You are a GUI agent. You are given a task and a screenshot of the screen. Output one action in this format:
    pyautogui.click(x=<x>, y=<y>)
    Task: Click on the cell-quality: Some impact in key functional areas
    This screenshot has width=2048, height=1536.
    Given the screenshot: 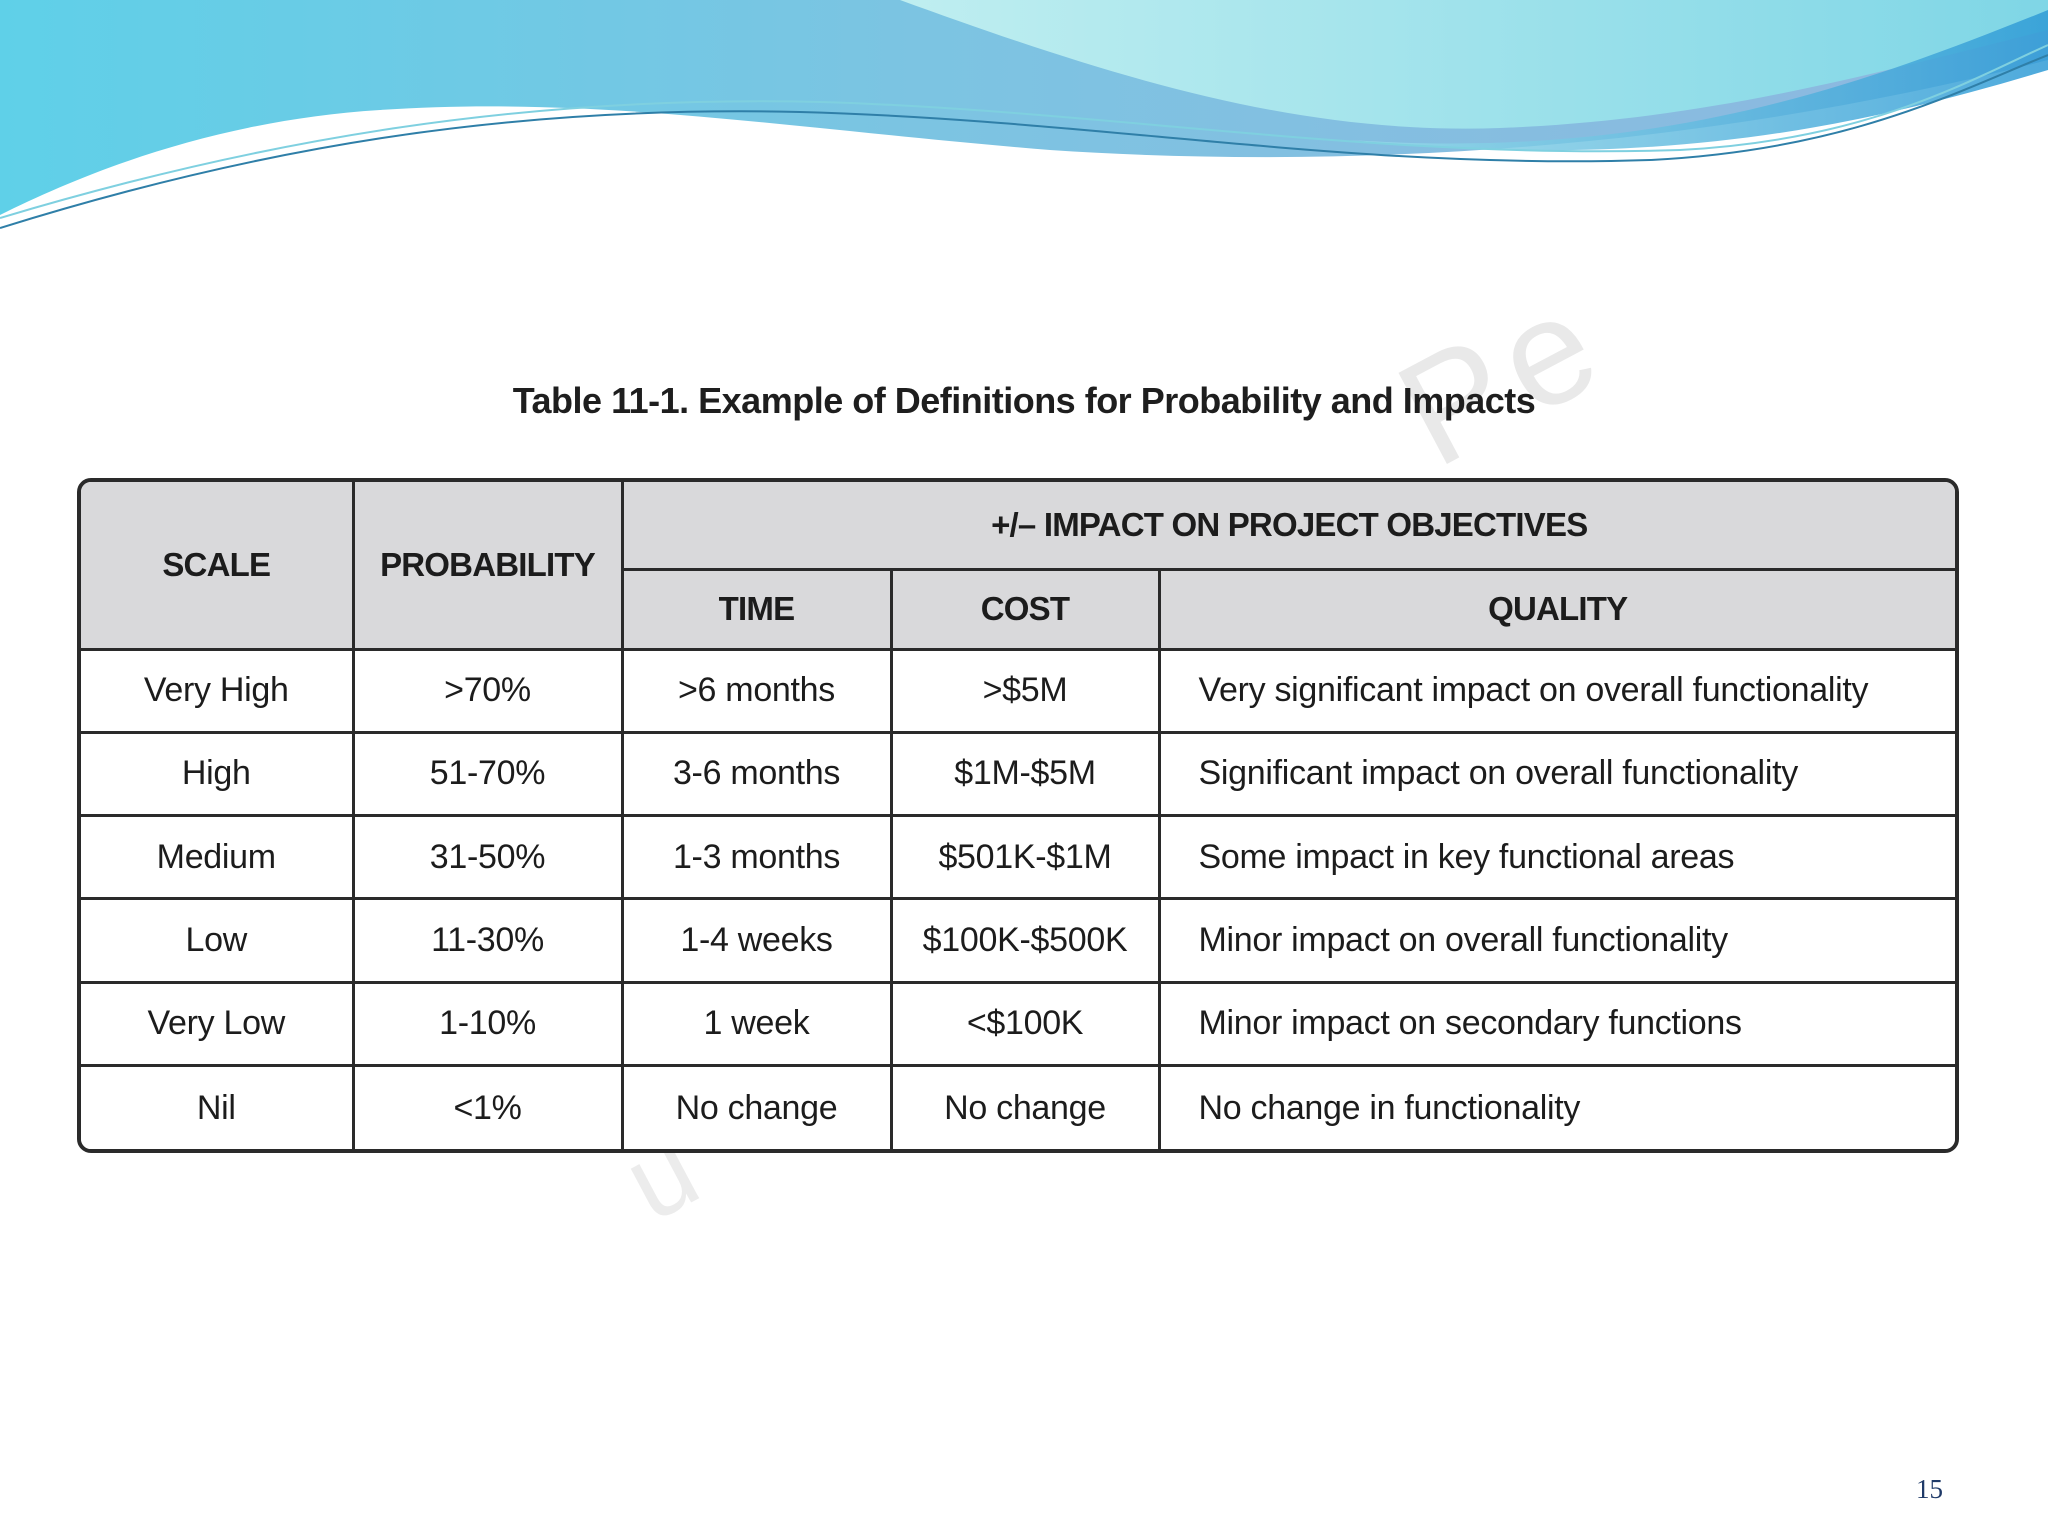 What is the action you would take?
    pyautogui.click(x=1556, y=857)
    